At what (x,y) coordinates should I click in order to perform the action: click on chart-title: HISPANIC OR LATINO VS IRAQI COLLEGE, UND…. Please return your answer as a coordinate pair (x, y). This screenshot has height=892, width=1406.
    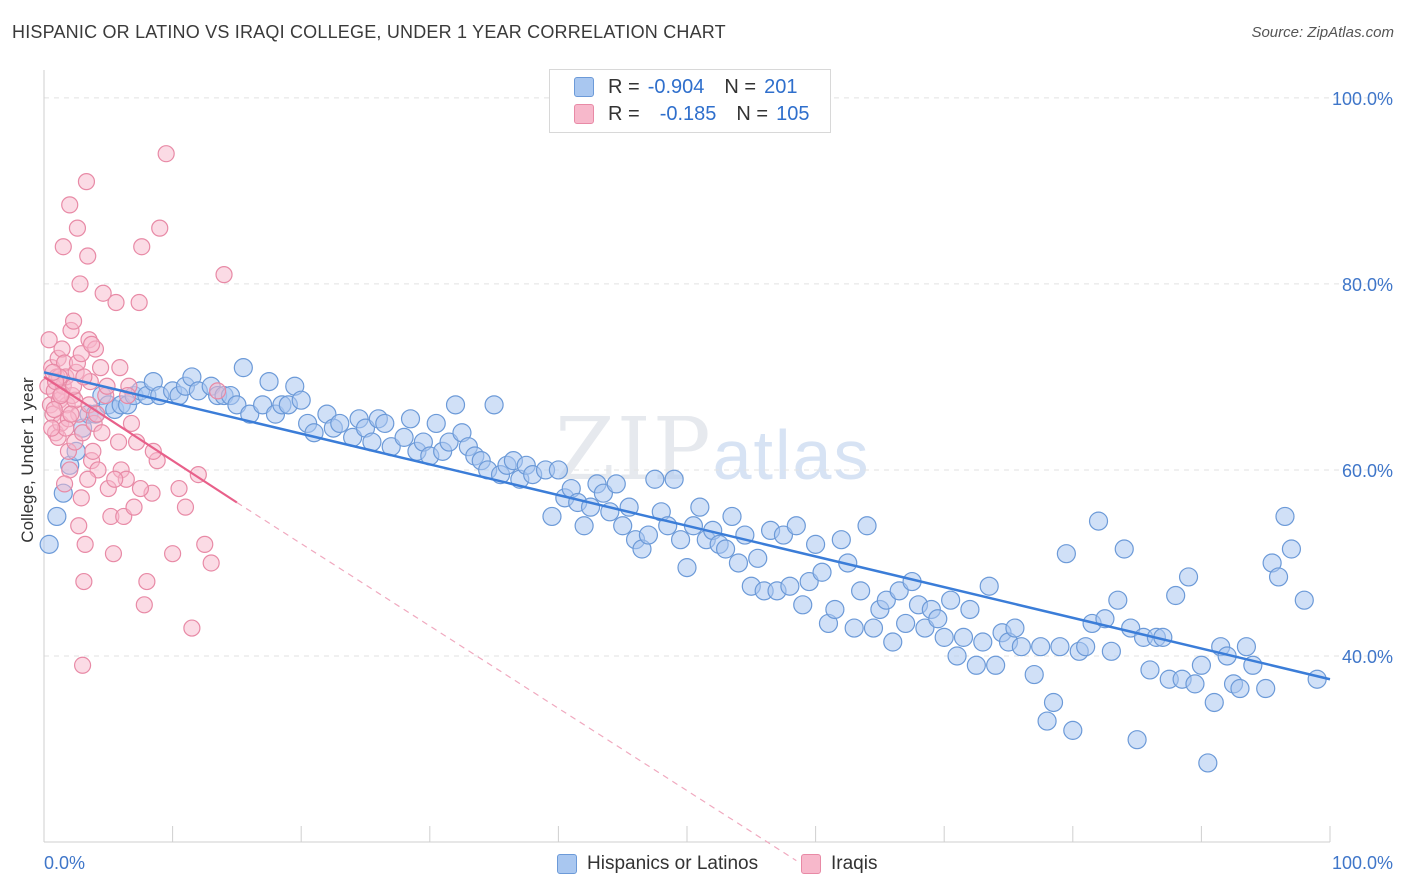
    Looking at the image, I should click on (369, 32).